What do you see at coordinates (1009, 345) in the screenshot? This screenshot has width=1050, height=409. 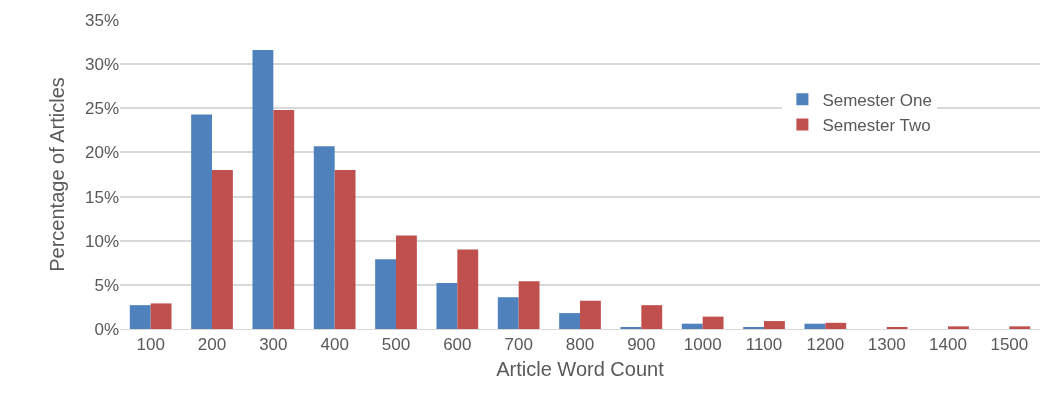 I see `x-tick-label: 1500` at bounding box center [1009, 345].